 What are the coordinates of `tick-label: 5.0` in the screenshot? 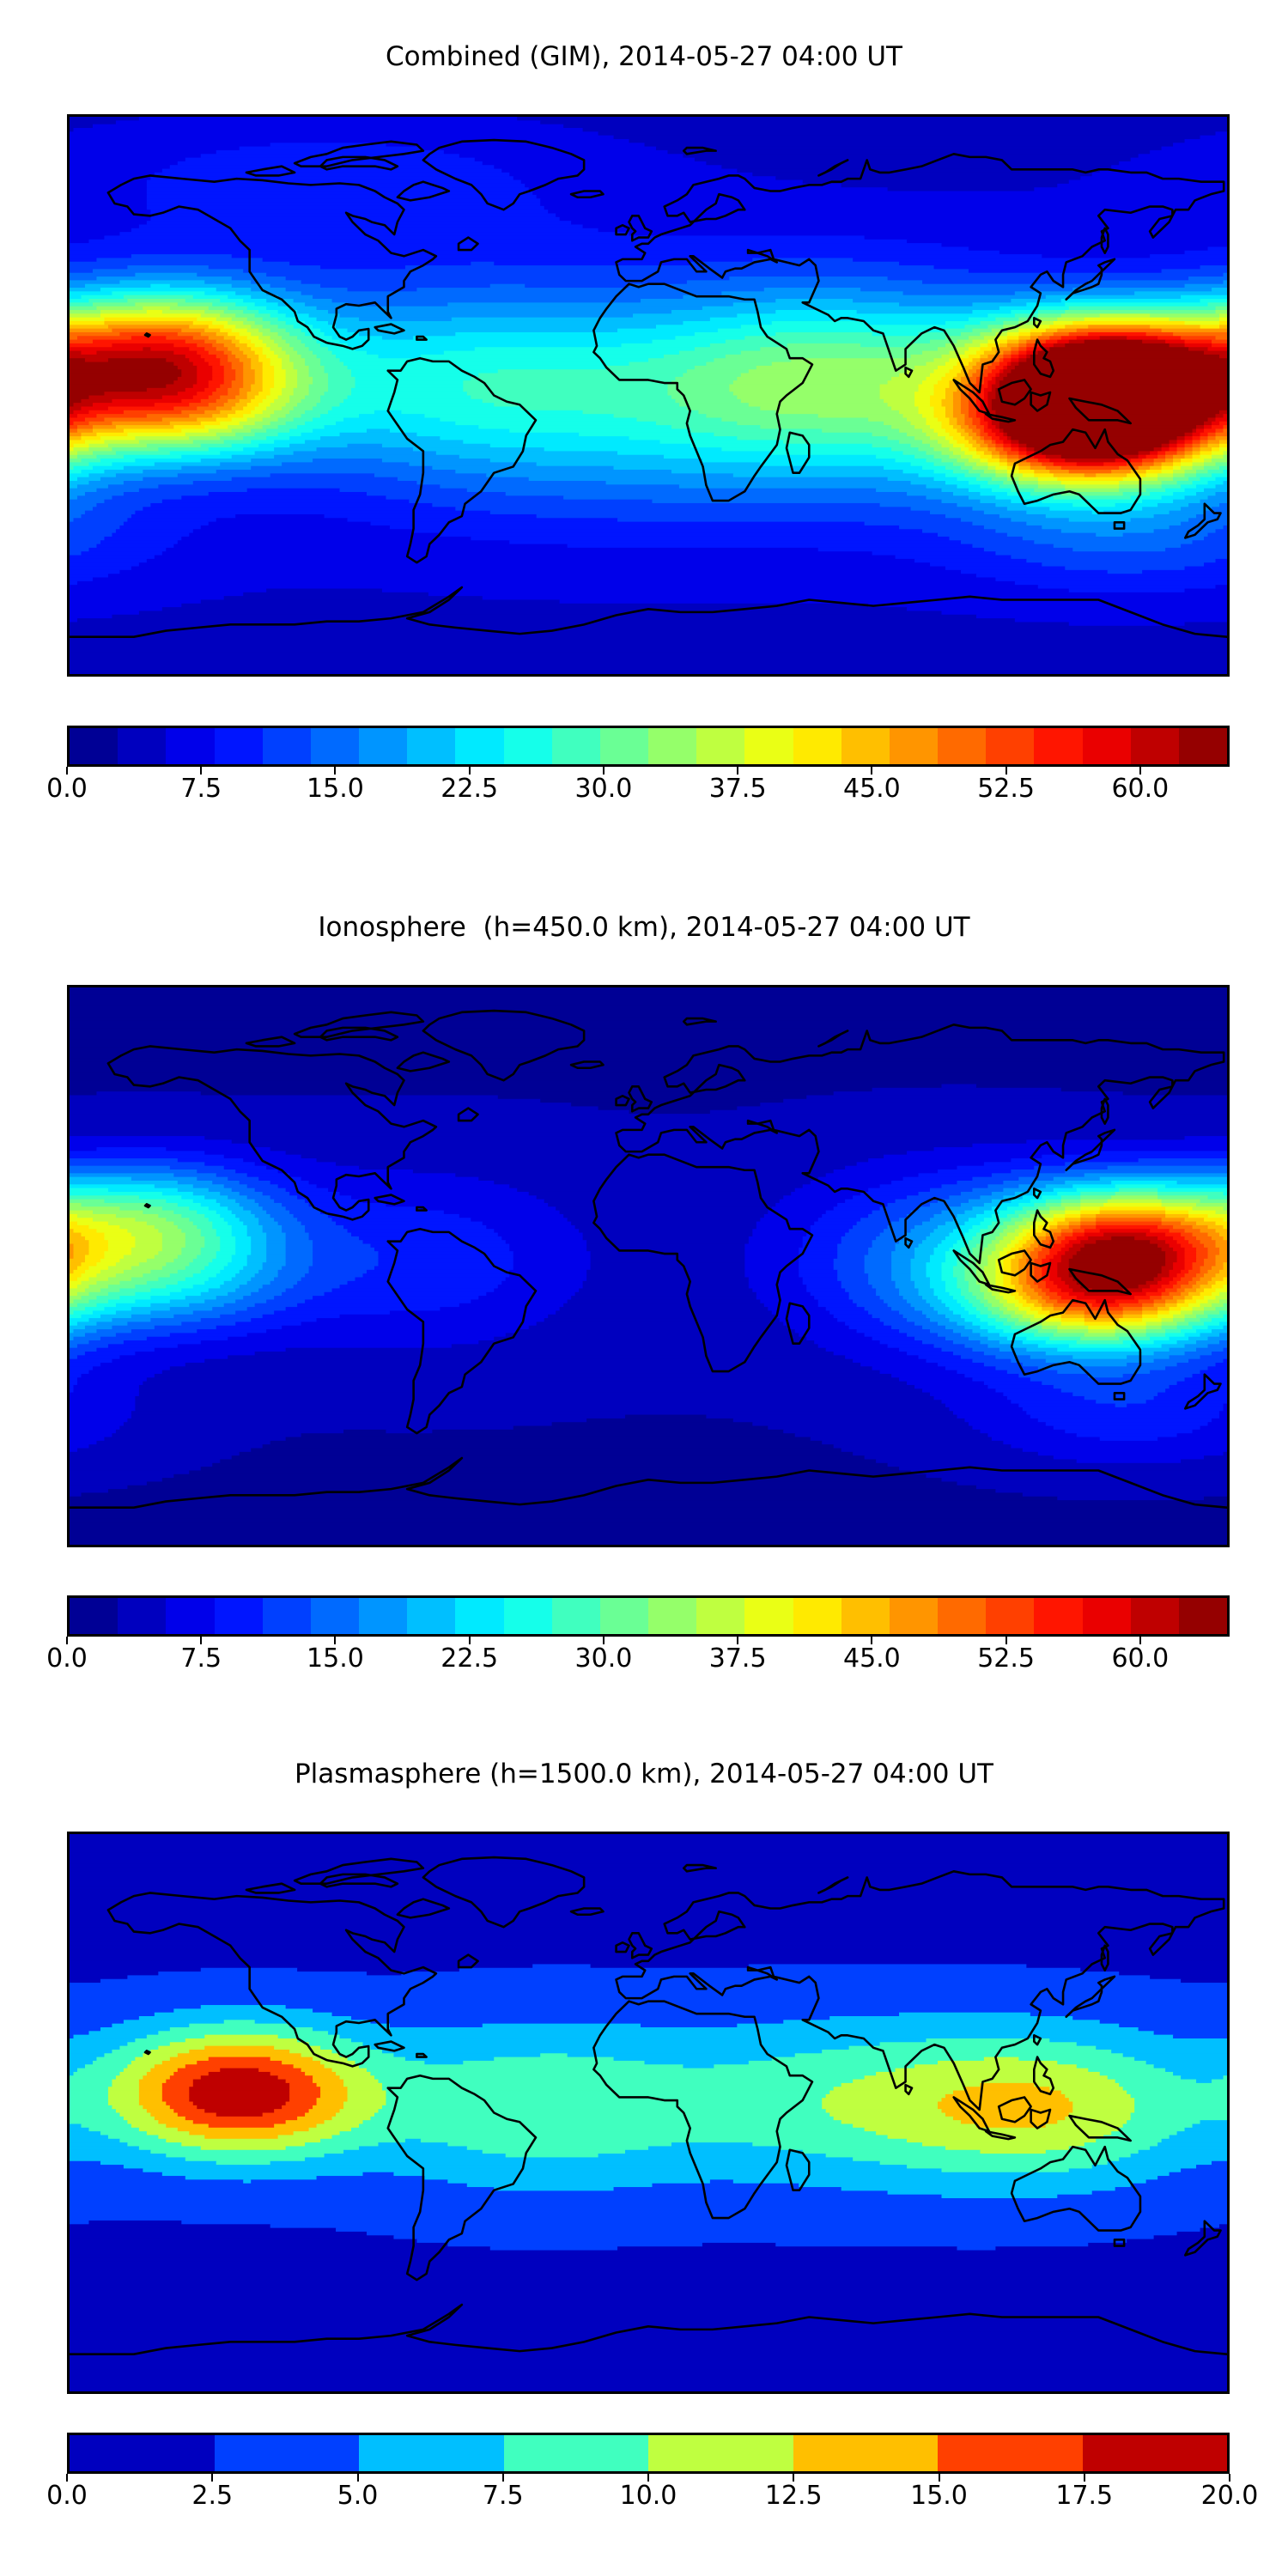 It's located at (358, 2496).